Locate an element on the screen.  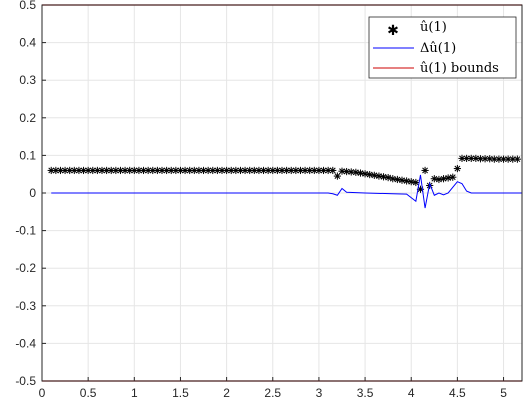
legend-label-delta-u1: Δû(1) is located at coordinates (438, 48).